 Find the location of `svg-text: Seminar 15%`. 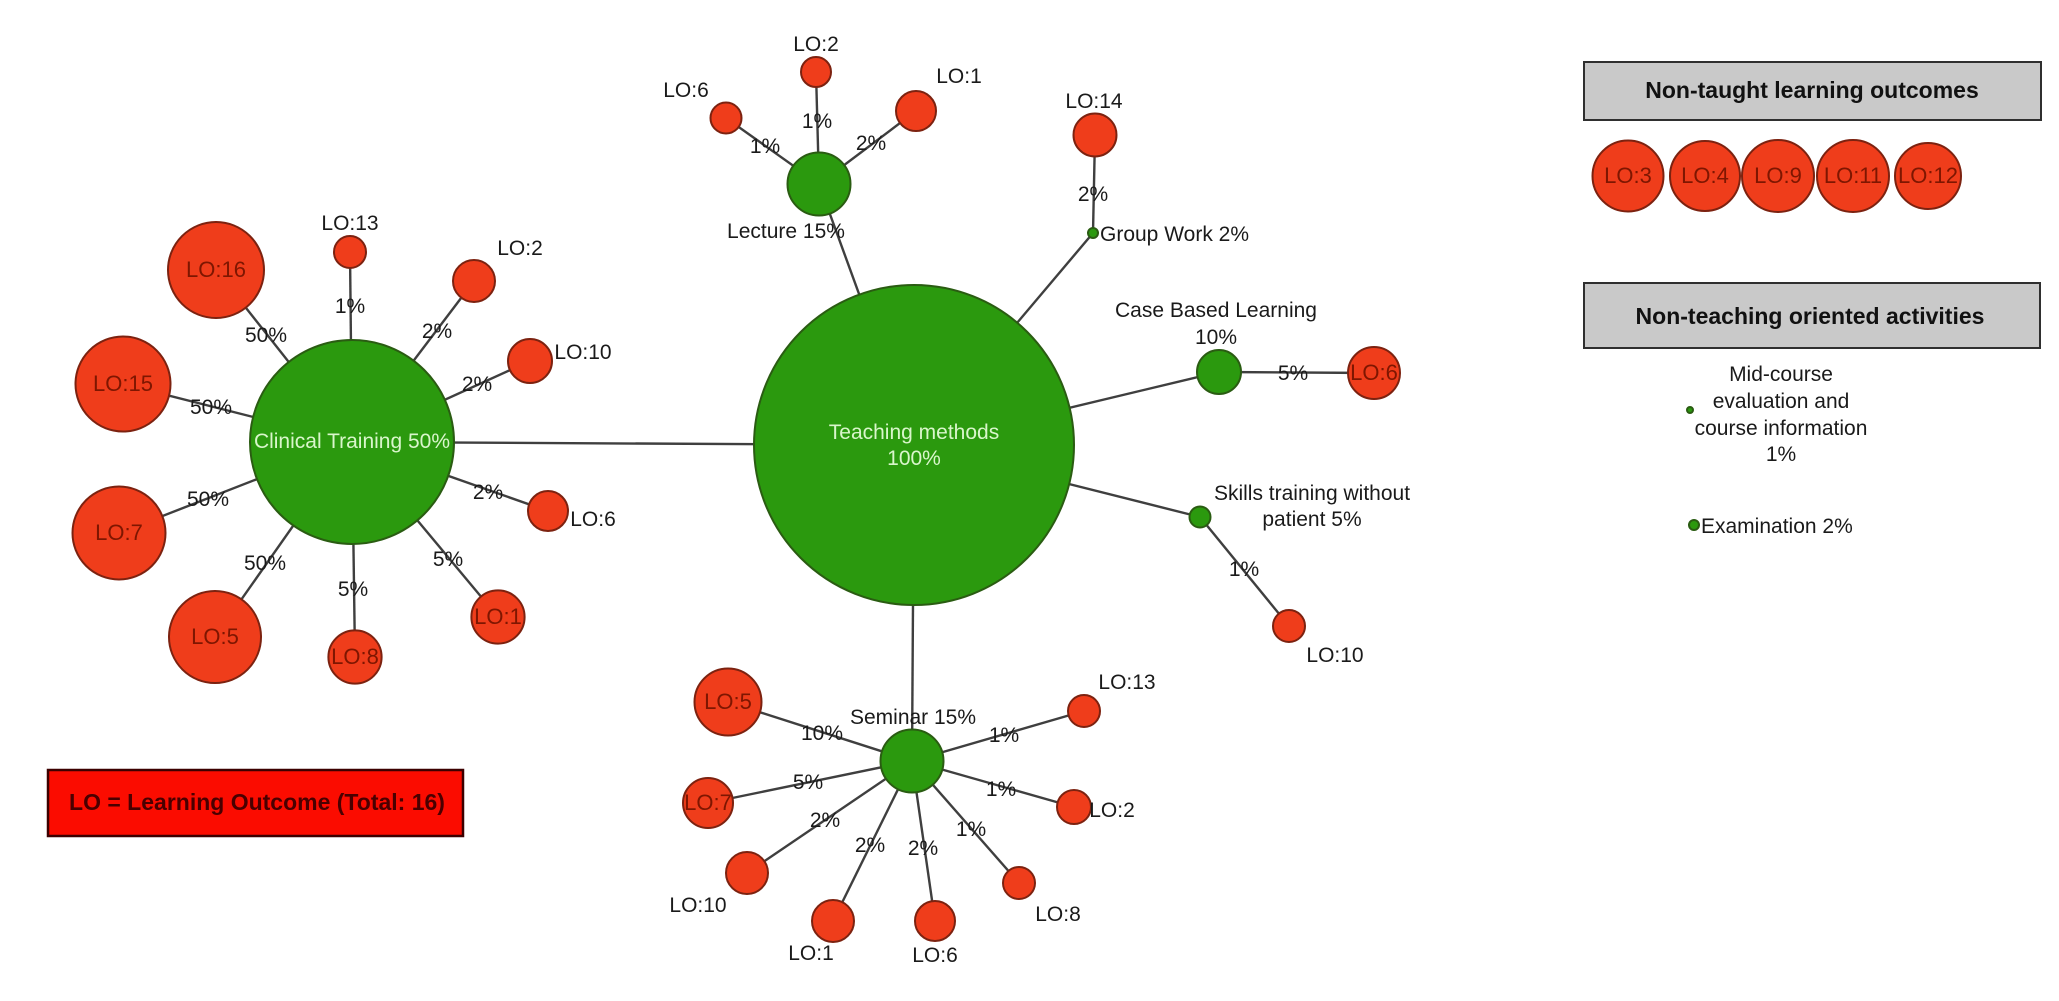

svg-text: Seminar 15% is located at coordinates (913, 717).